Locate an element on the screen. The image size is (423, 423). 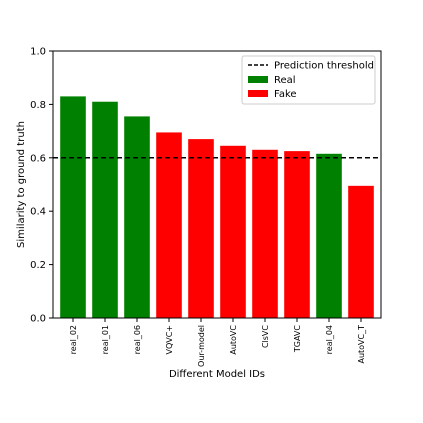
legend-threshold-label: Prediction threshold is located at coordinates (324, 66).